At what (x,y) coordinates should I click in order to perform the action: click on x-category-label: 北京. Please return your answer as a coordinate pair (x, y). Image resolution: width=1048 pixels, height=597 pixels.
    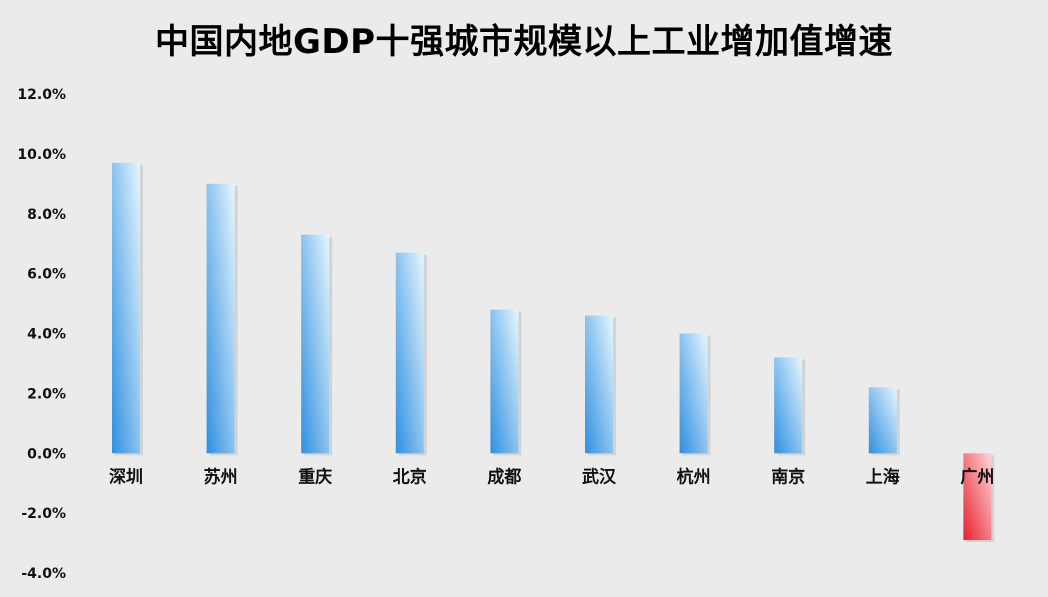
    Looking at the image, I should click on (410, 476).